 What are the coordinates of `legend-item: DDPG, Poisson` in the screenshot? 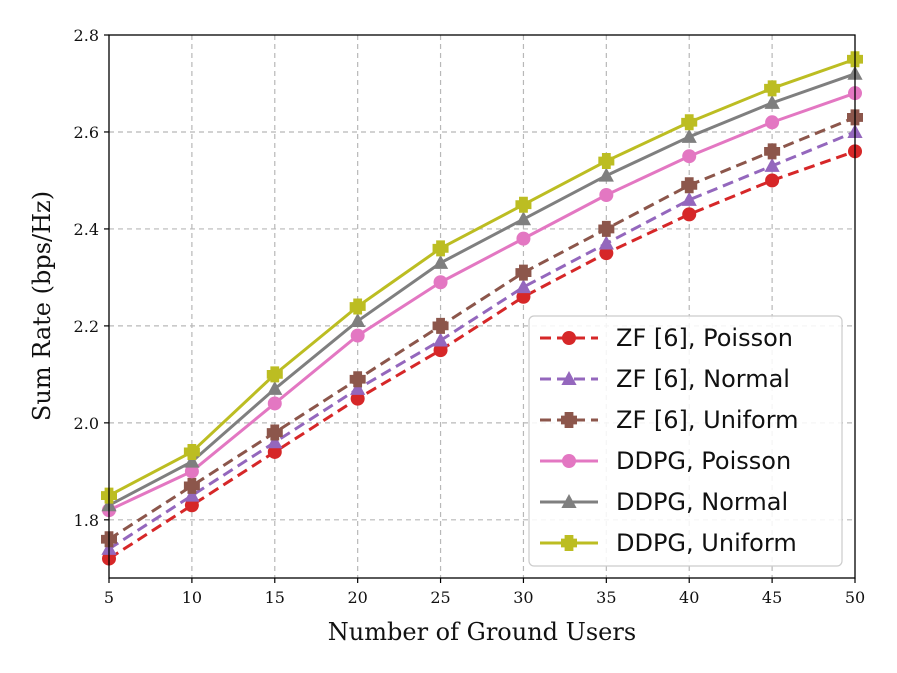 It's located at (665, 461).